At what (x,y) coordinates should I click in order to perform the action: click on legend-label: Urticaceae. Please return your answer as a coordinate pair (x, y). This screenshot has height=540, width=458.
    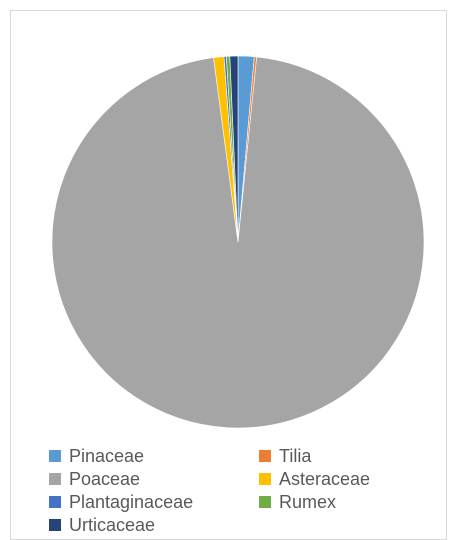
    Looking at the image, I should click on (112, 525).